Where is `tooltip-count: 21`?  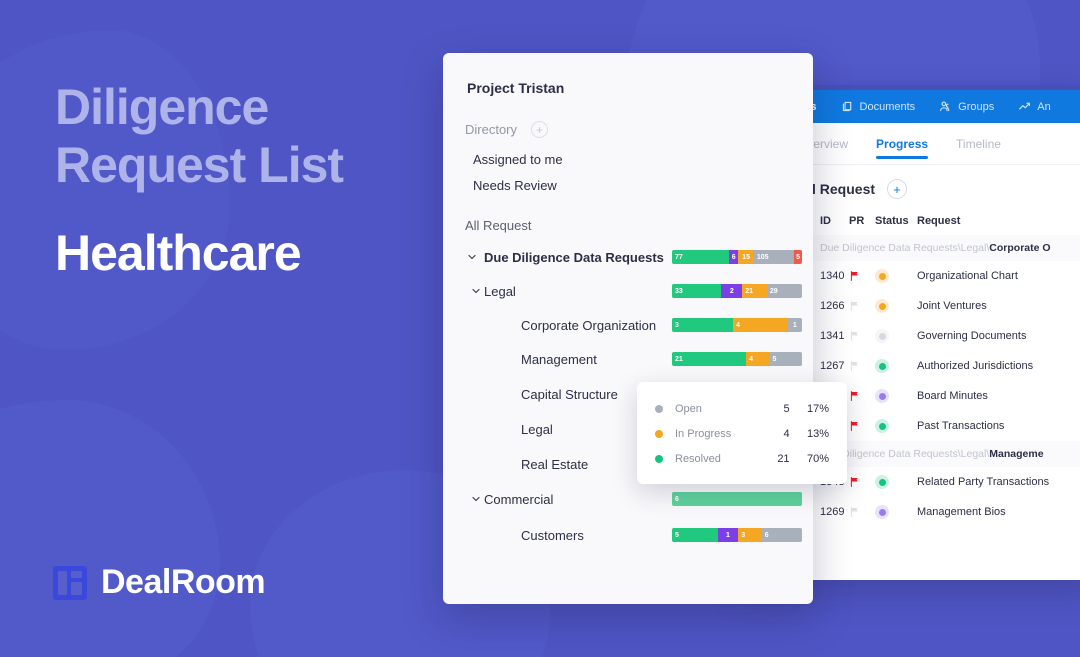
tooltip-count: 21 is located at coordinates (783, 458).